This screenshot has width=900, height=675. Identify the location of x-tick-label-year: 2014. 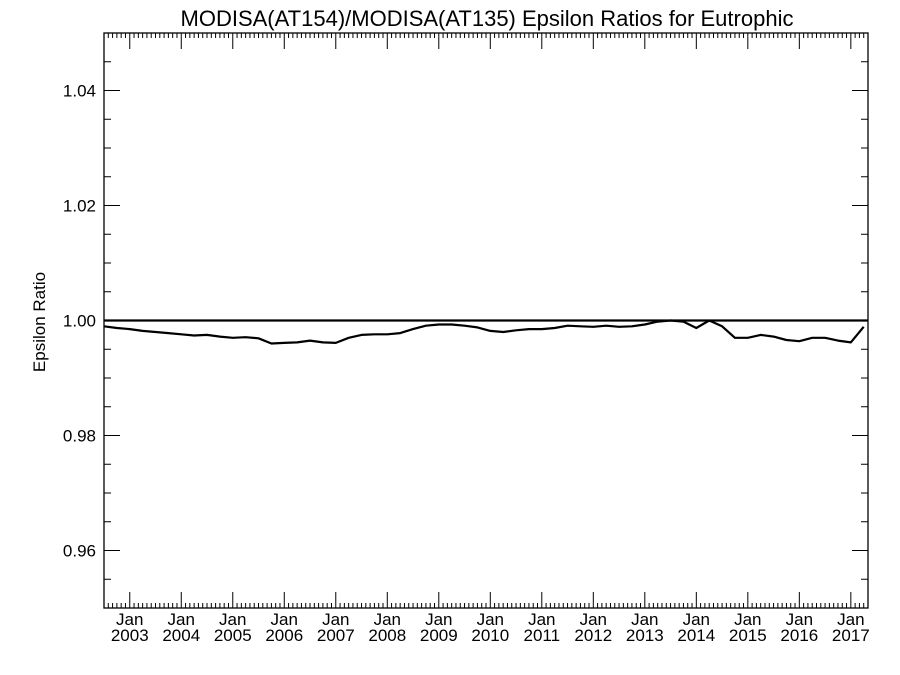
(696, 635).